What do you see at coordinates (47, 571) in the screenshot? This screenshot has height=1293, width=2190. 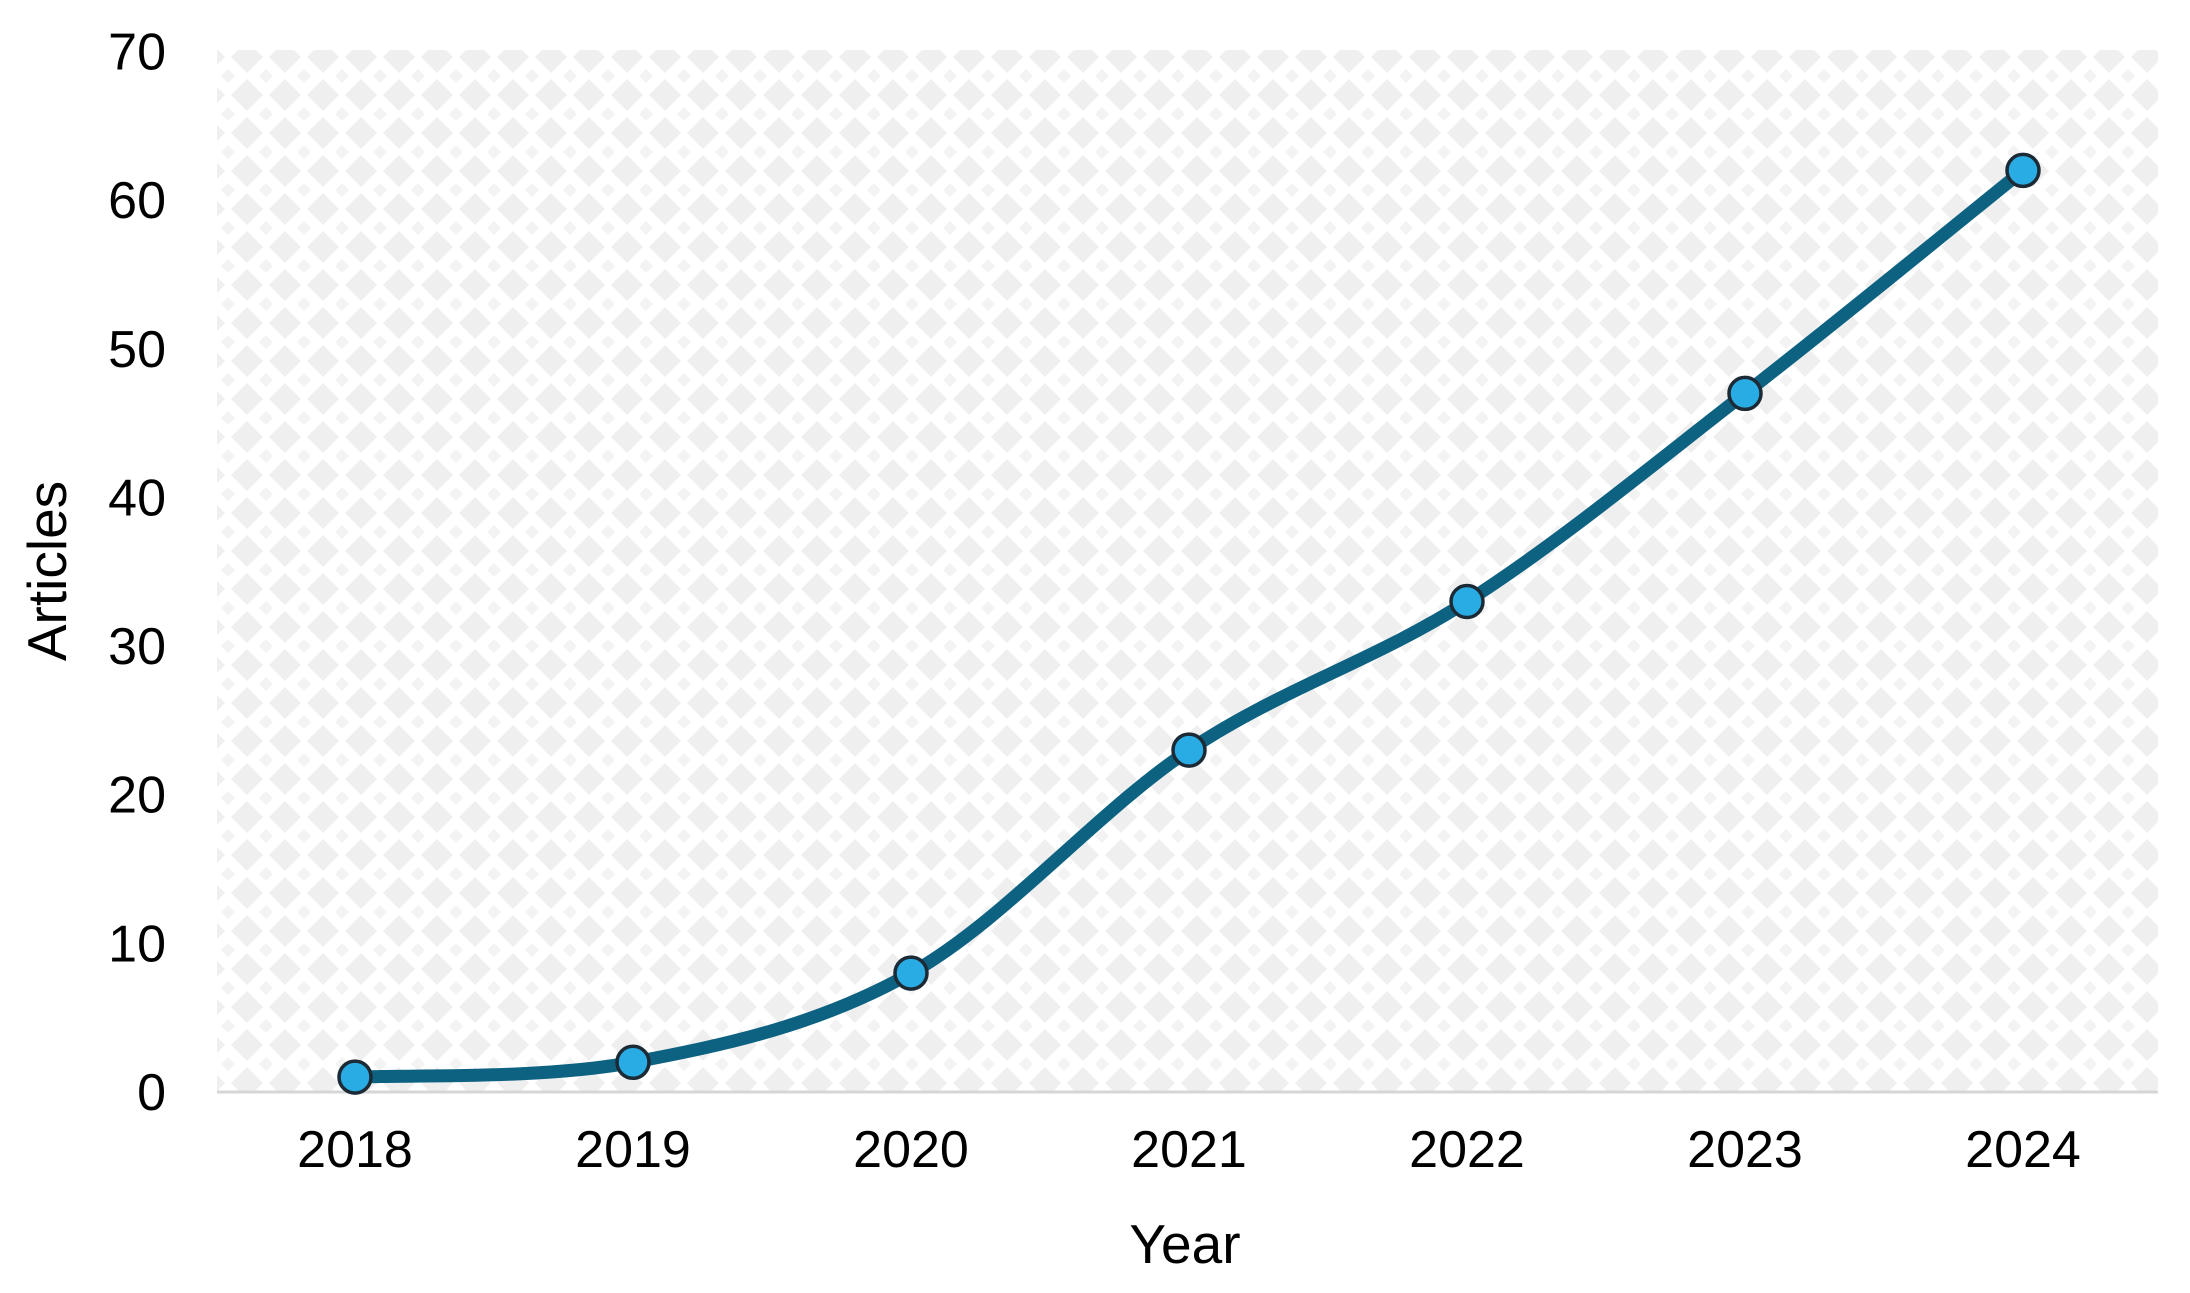 I see `y-axis-title: Articles` at bounding box center [47, 571].